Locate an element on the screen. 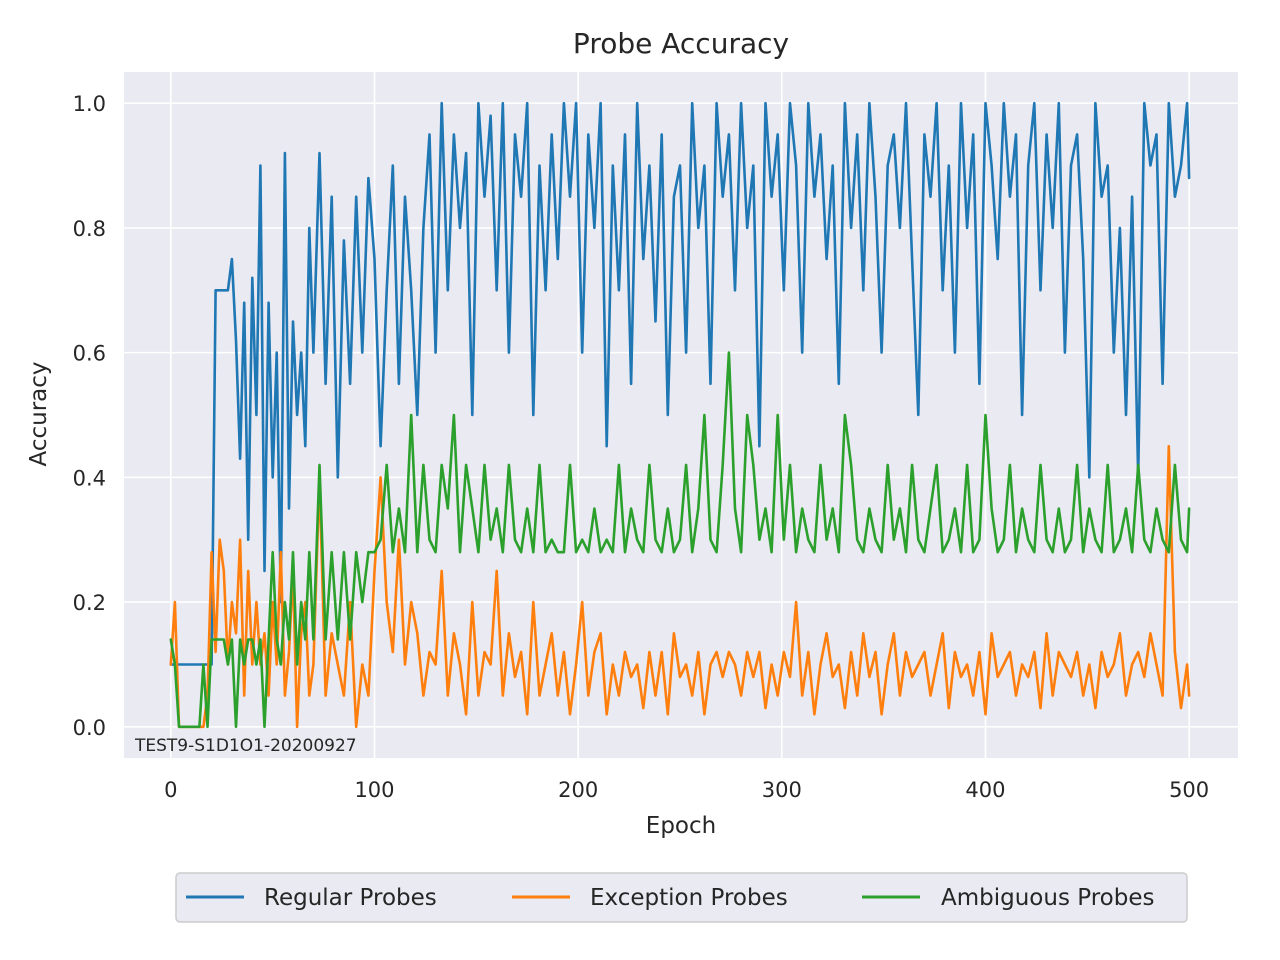 The height and width of the screenshot is (960, 1280). x-tick-label: 100 is located at coordinates (374, 790).